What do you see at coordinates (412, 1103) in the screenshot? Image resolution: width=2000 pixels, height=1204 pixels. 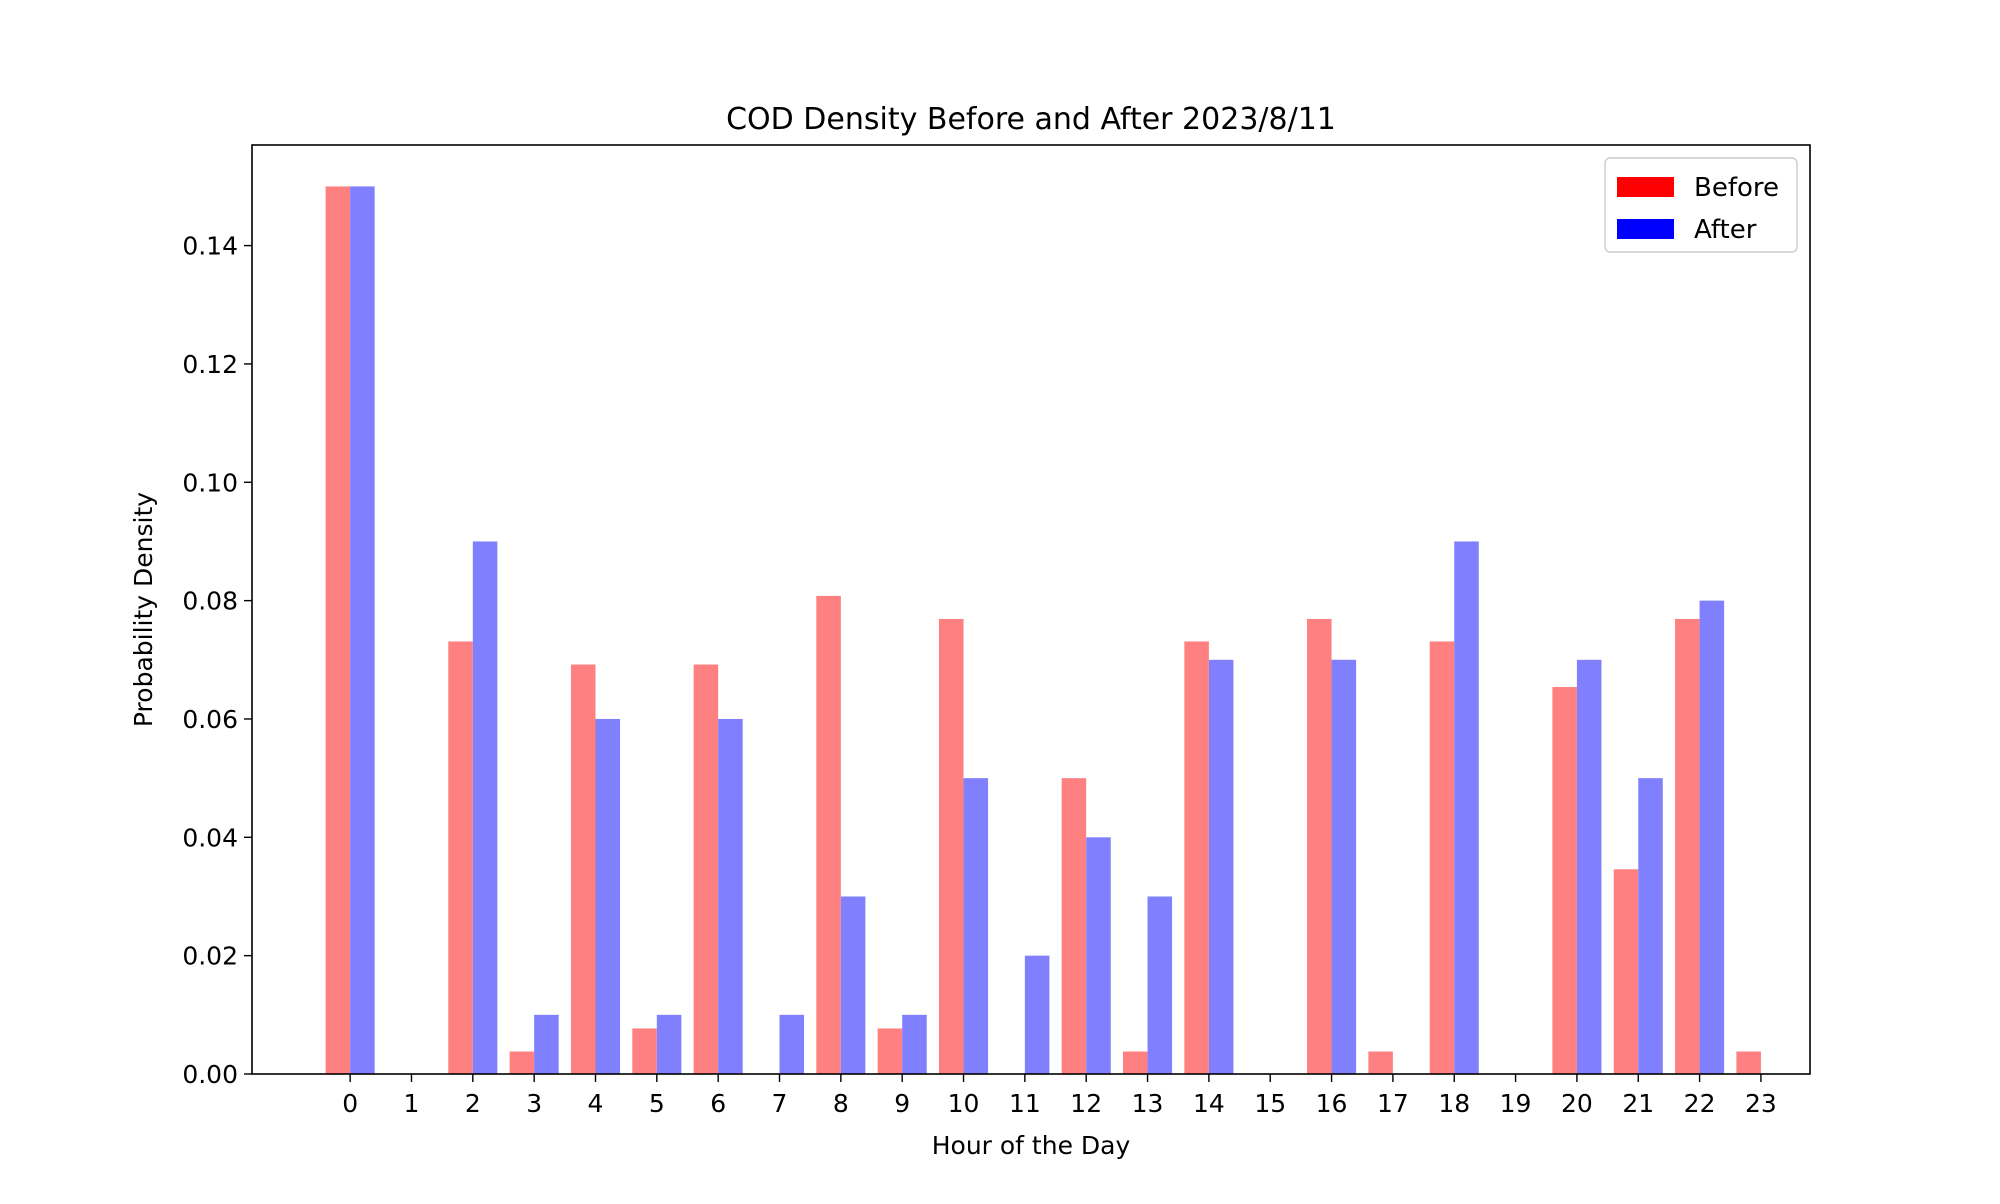 I see `x-tick-label: 1` at bounding box center [412, 1103].